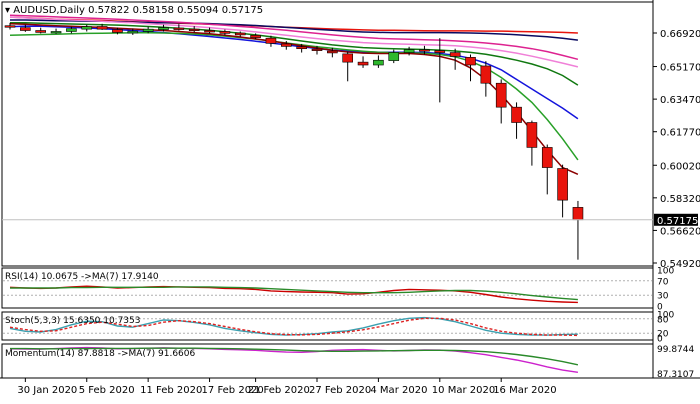 The height and width of the screenshot is (404, 700). Describe the element at coordinates (680, 231) in the screenshot. I see `price-tick-label: 0.56620` at that location.